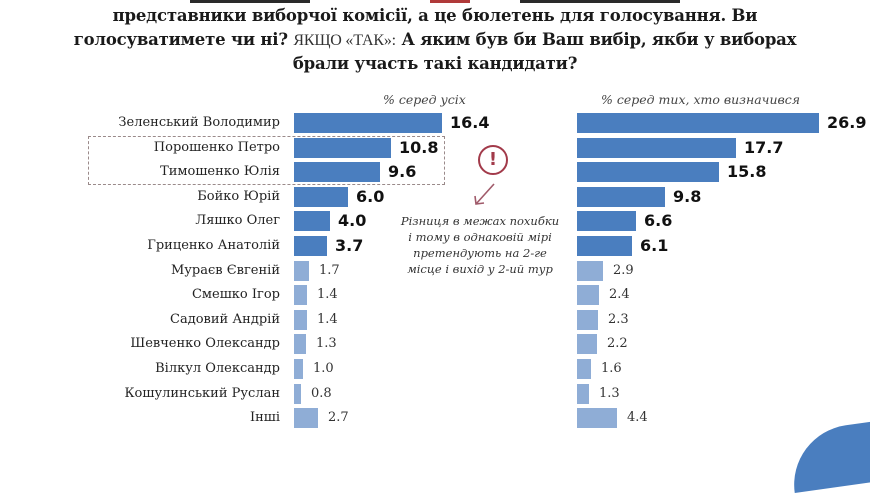  Describe the element at coordinates (235, 294) in the screenshot. I see `category-label: Смешко Ігор` at that location.